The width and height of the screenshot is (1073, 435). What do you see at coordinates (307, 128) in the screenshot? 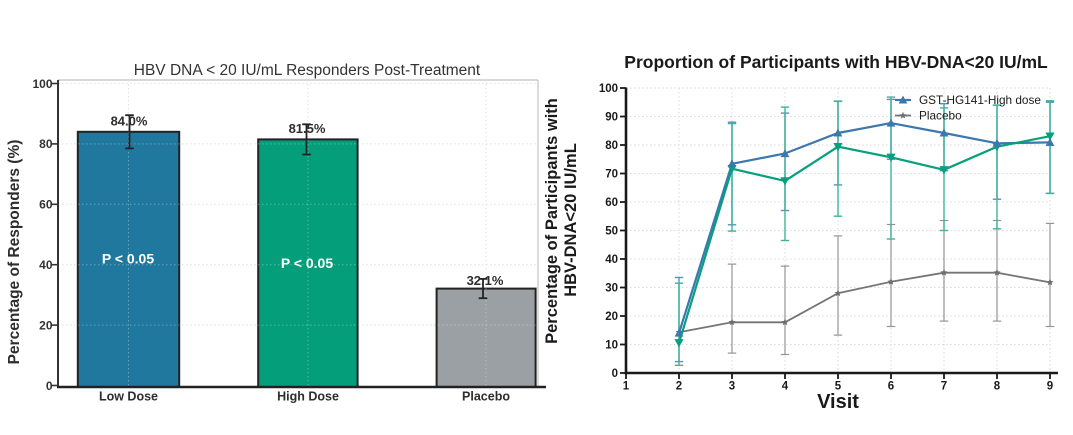
I see `svg-text: 81.5%` at bounding box center [307, 128].